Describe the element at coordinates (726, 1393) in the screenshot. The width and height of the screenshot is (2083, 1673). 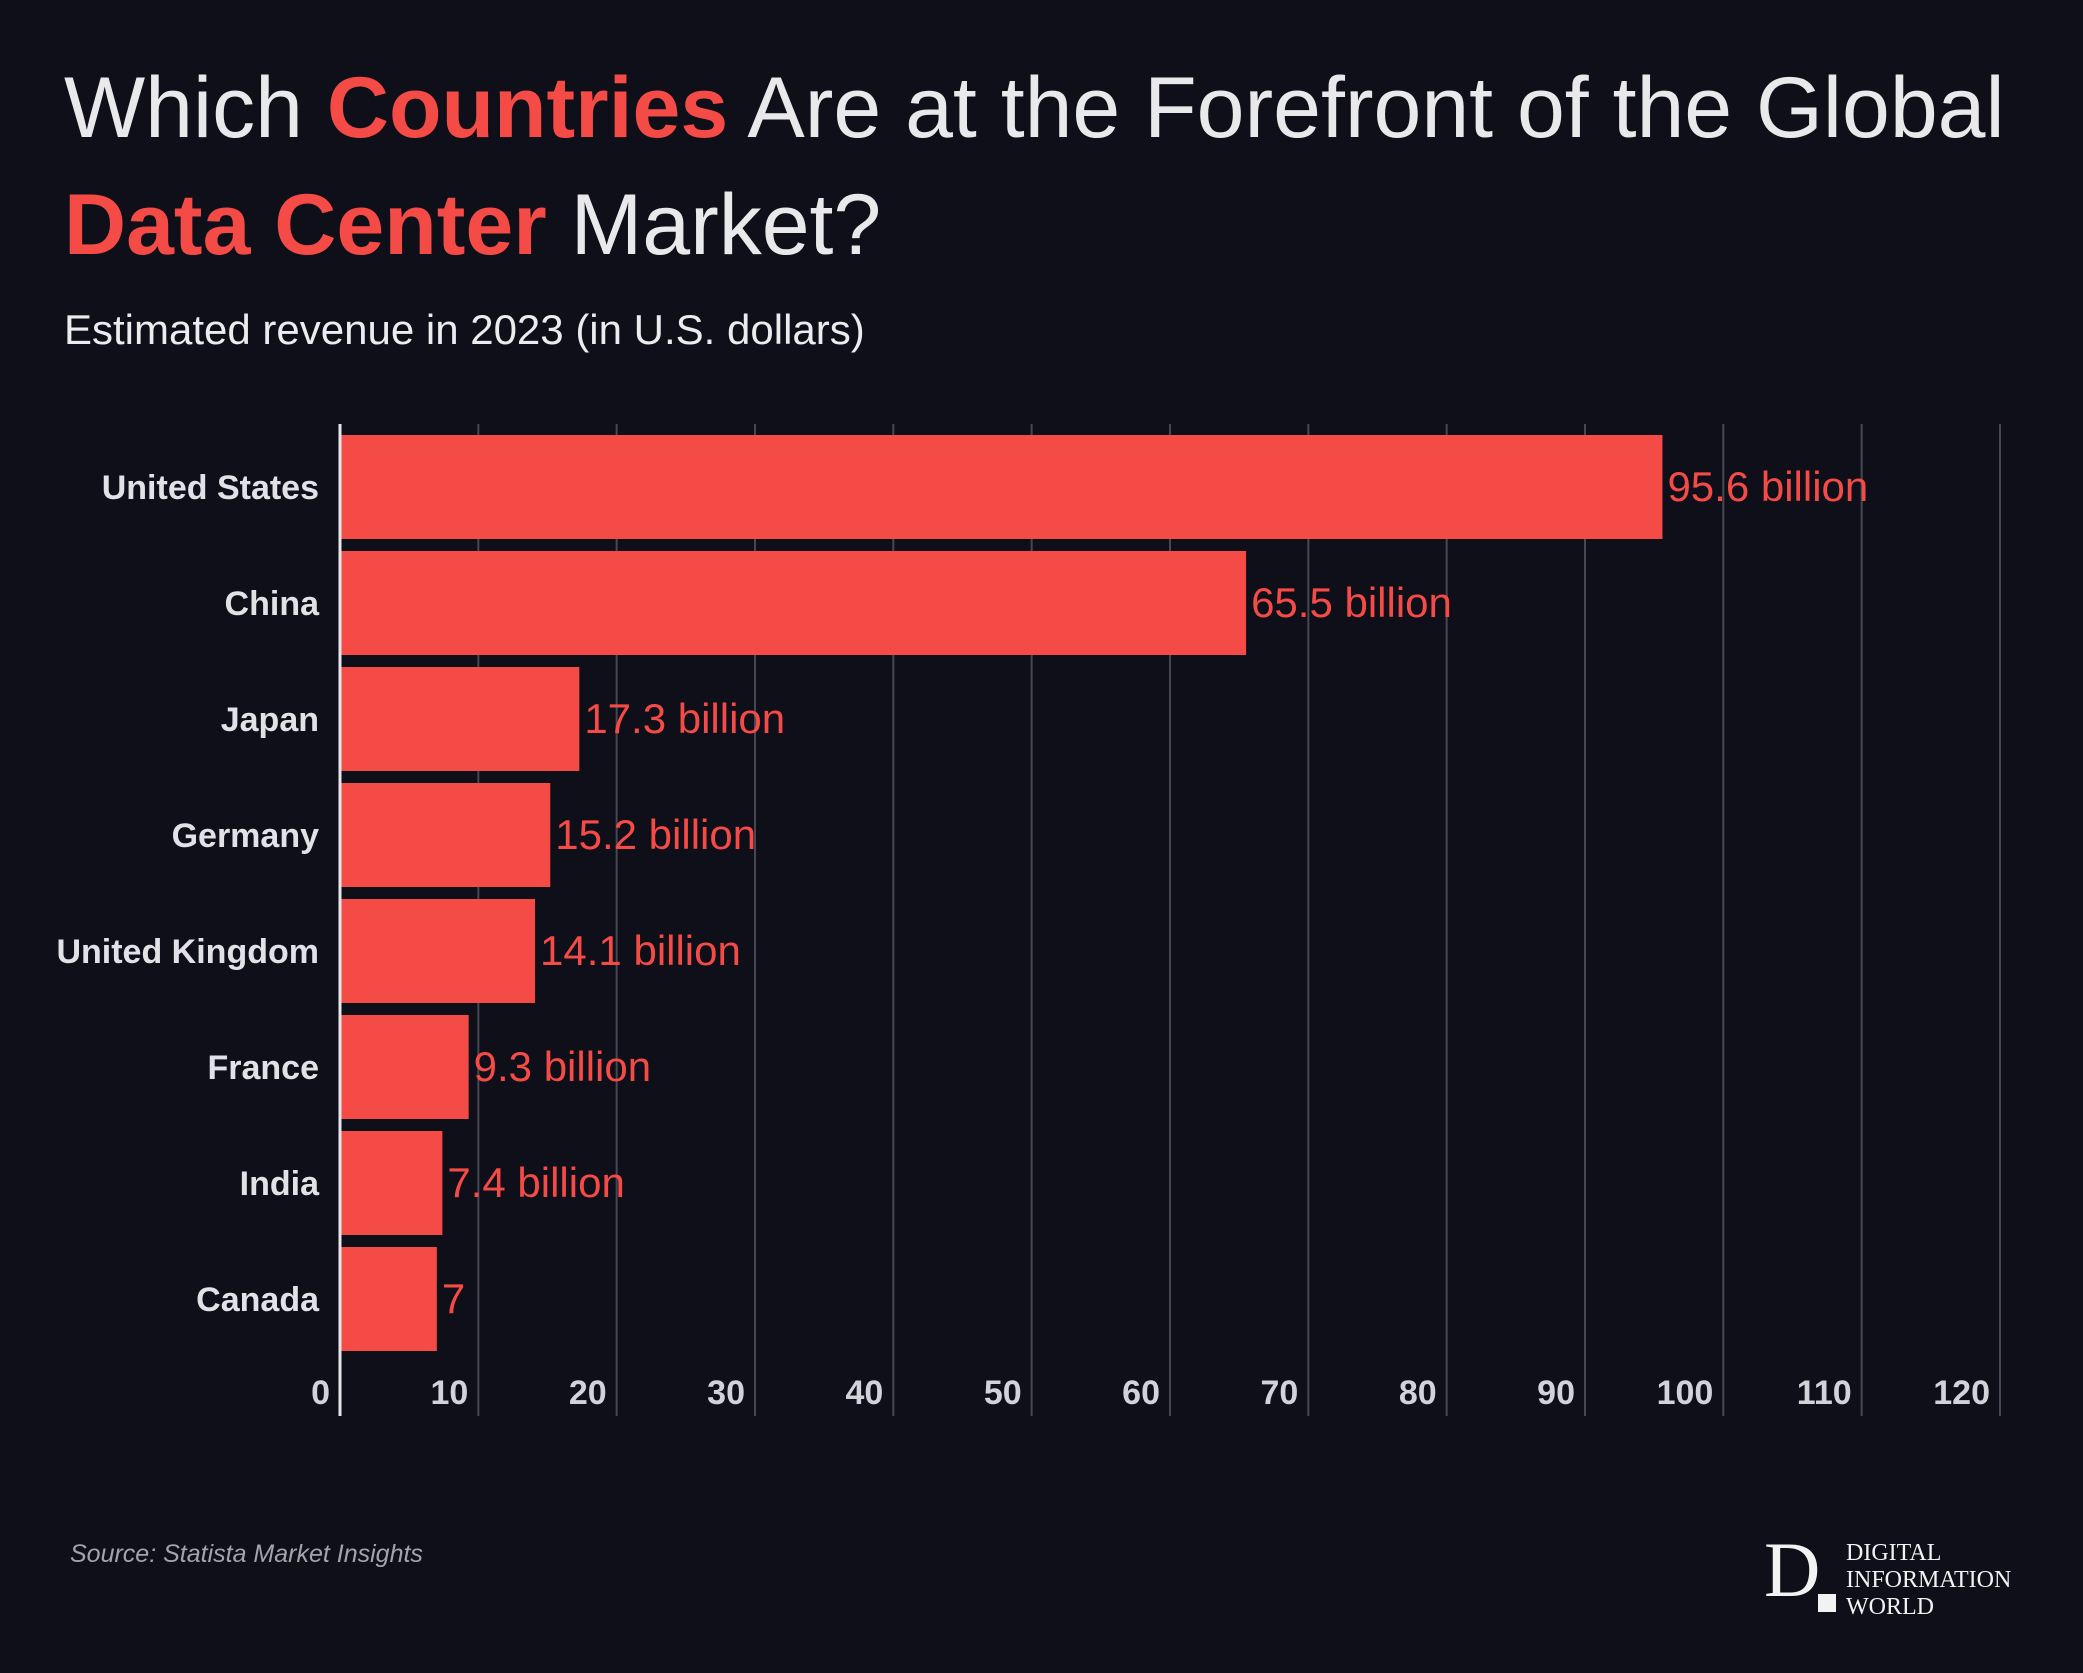
I see `x-tick-label: 30` at that location.